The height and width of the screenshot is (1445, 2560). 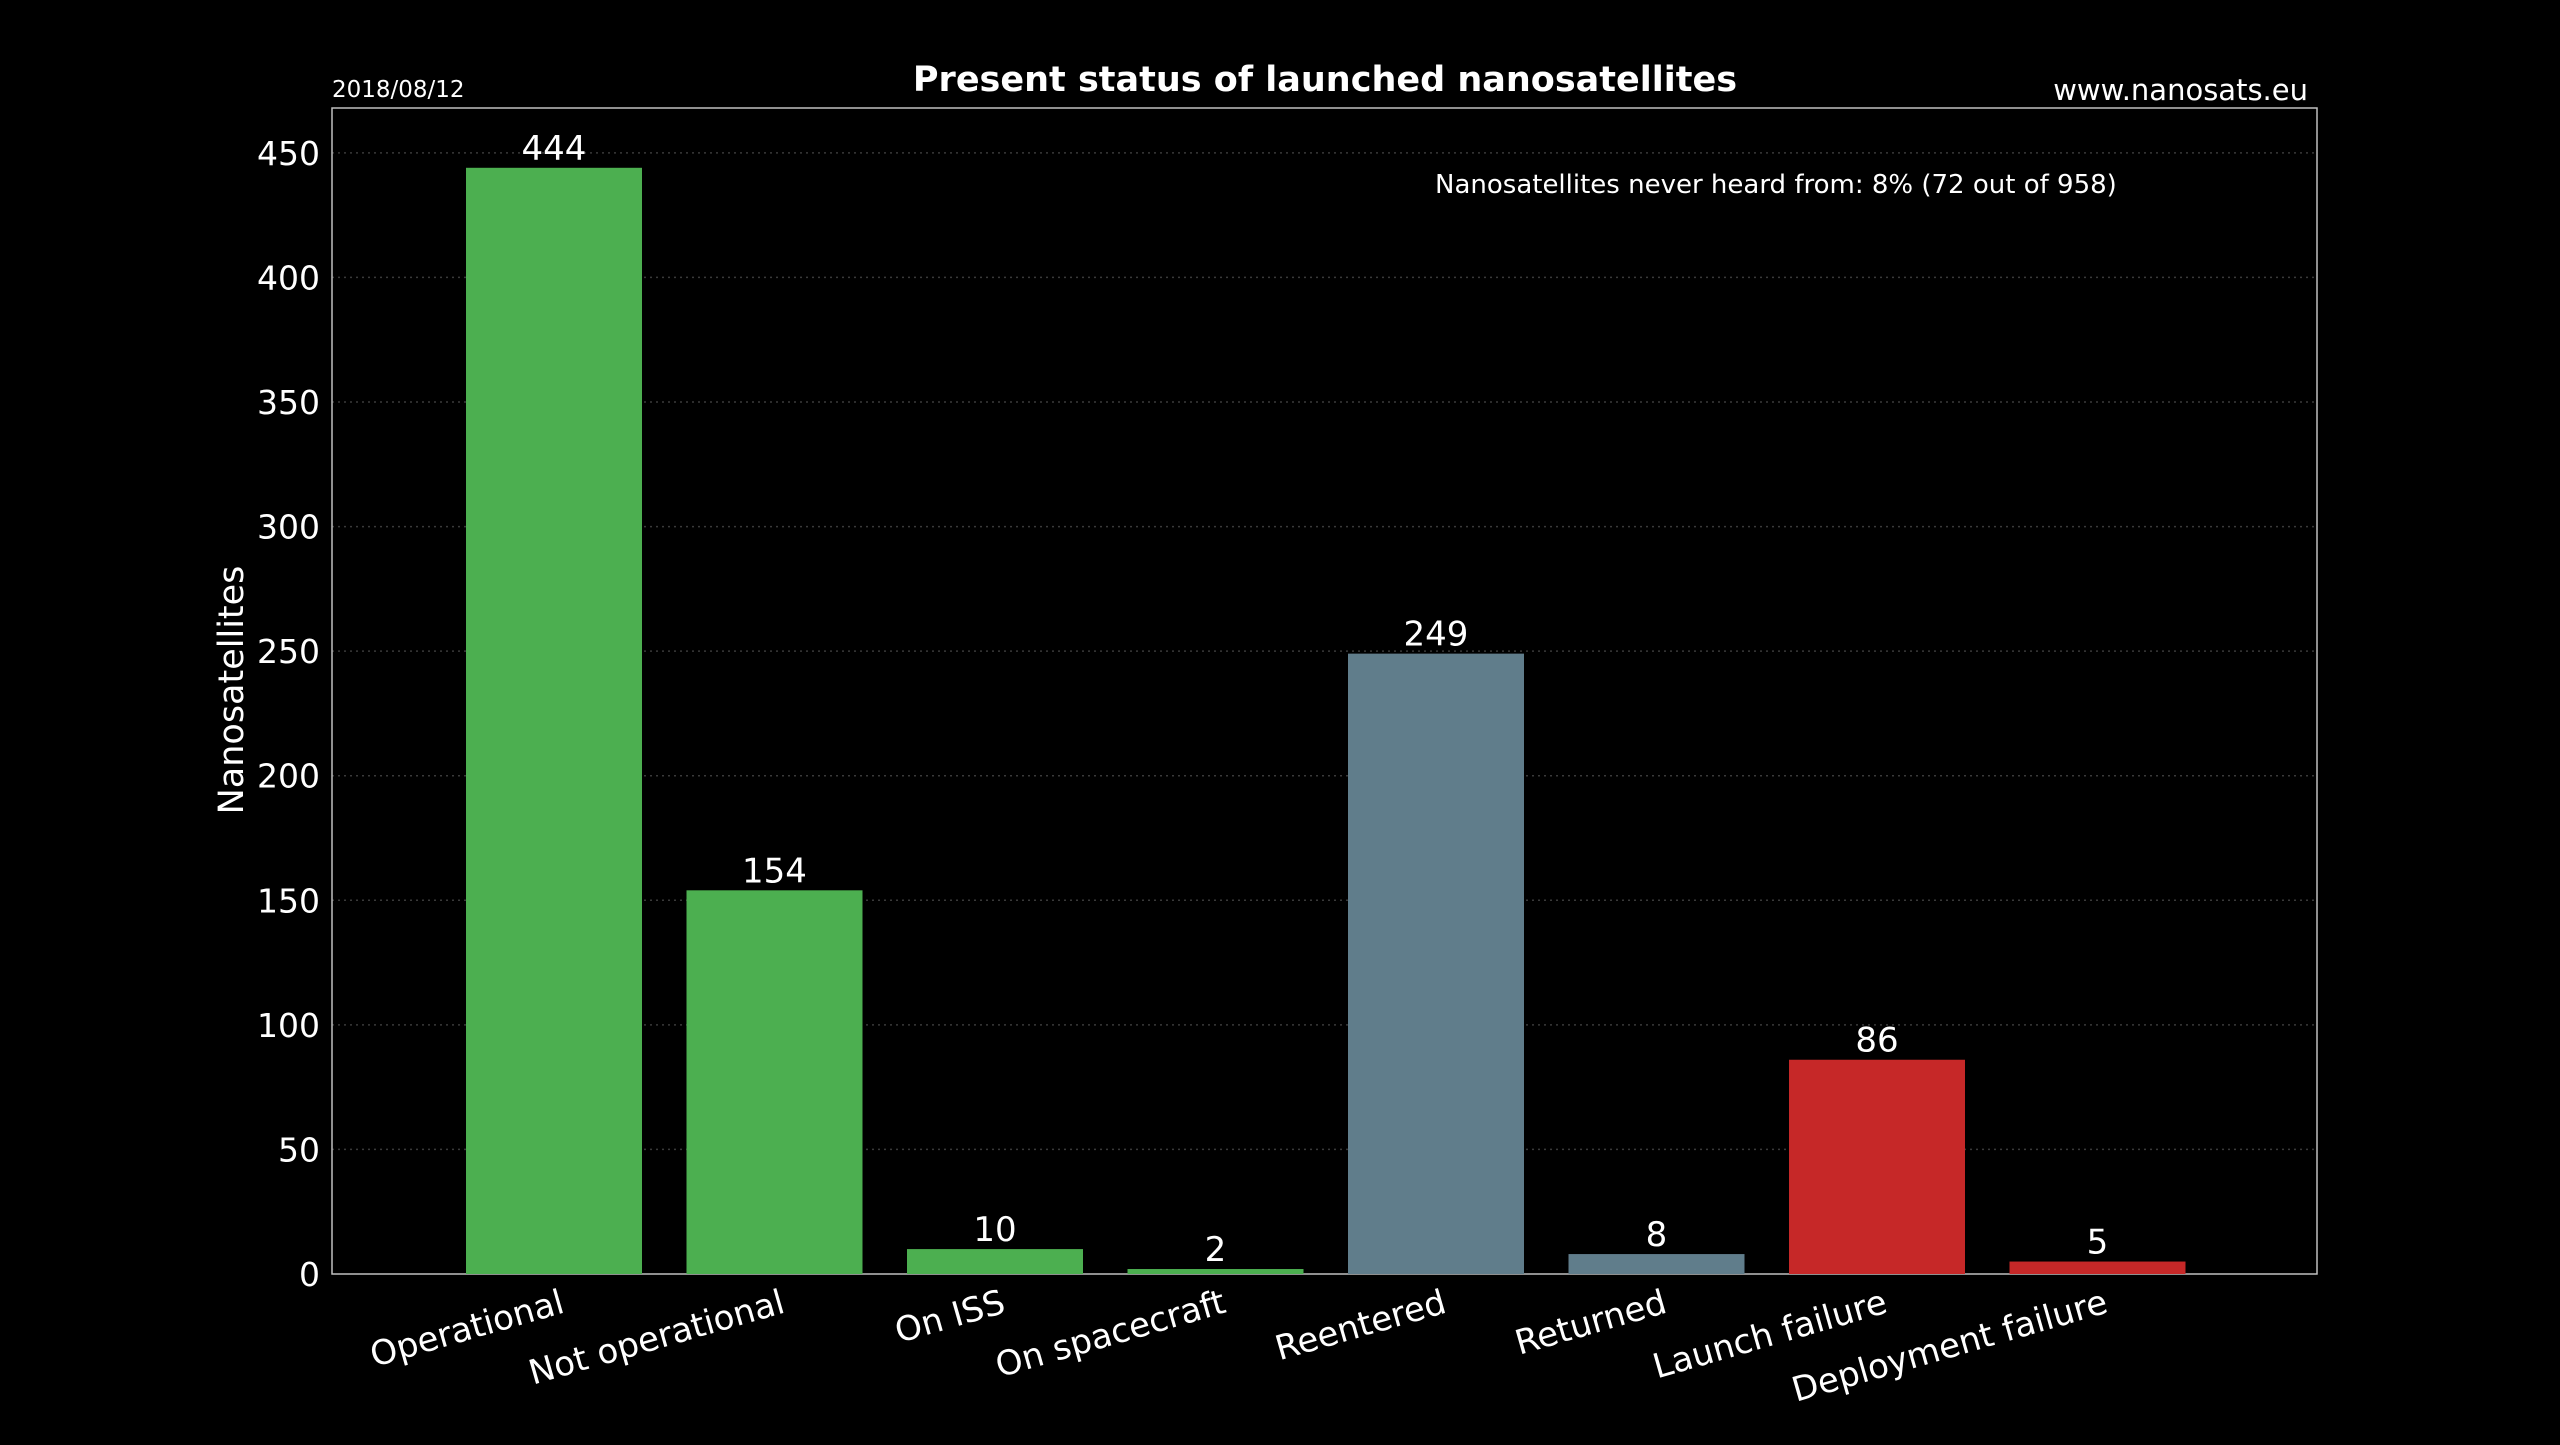 I want to click on y-tick-label: 200, so click(x=288, y=776).